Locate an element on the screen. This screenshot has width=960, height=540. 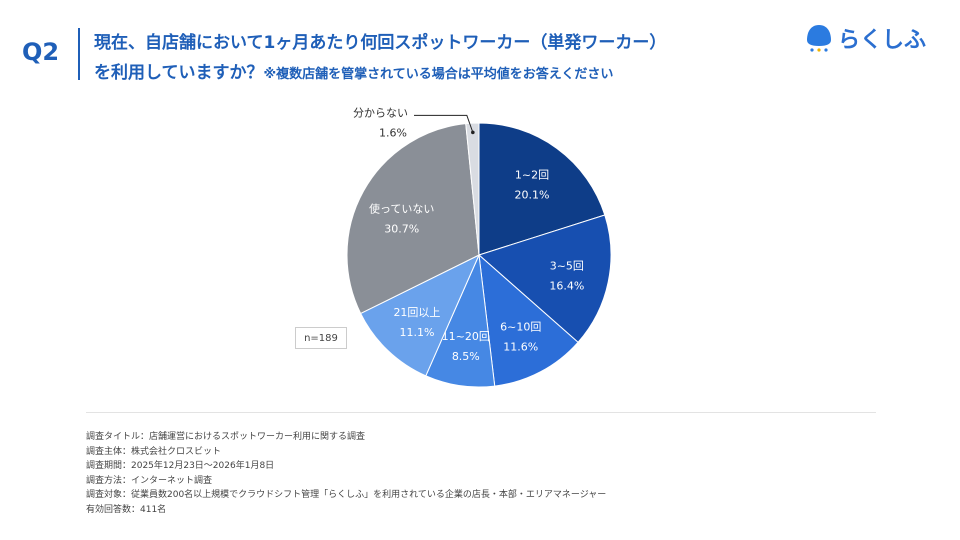
survey-organizer: 調査主体：株式会社クロスビット is located at coordinates (154, 451).